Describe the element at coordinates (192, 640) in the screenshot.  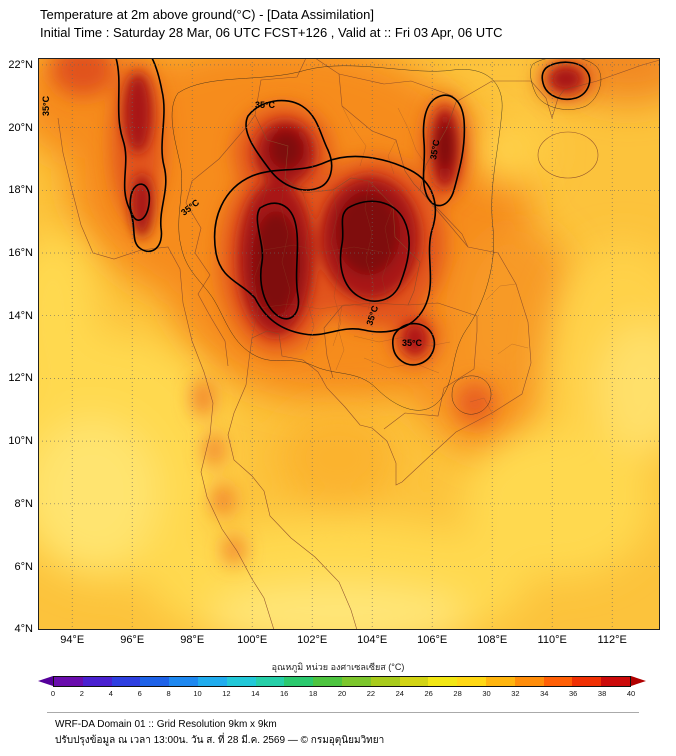
I see `lon-tick-label: 98°E` at that location.